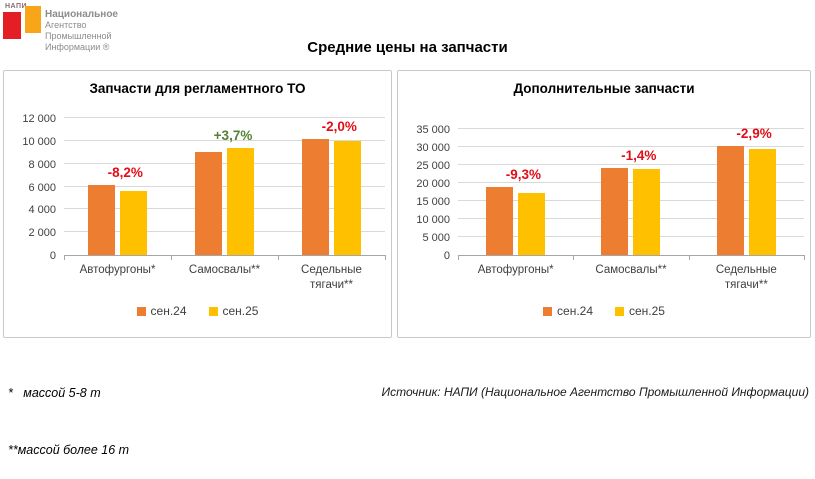 The width and height of the screenshot is (815, 479). Describe the element at coordinates (433, 202) in the screenshot. I see `y-tick-label: 15 000` at that location.